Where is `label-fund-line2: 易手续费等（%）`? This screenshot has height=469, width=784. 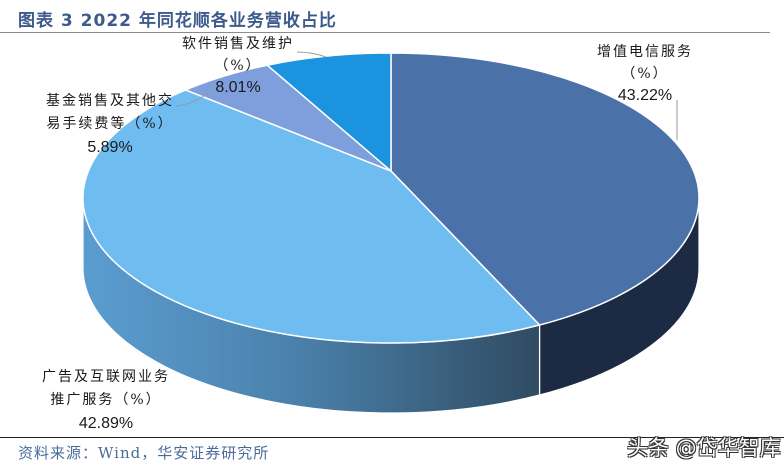
label-fund-line2: 易手续费等（%） is located at coordinates (110, 124).